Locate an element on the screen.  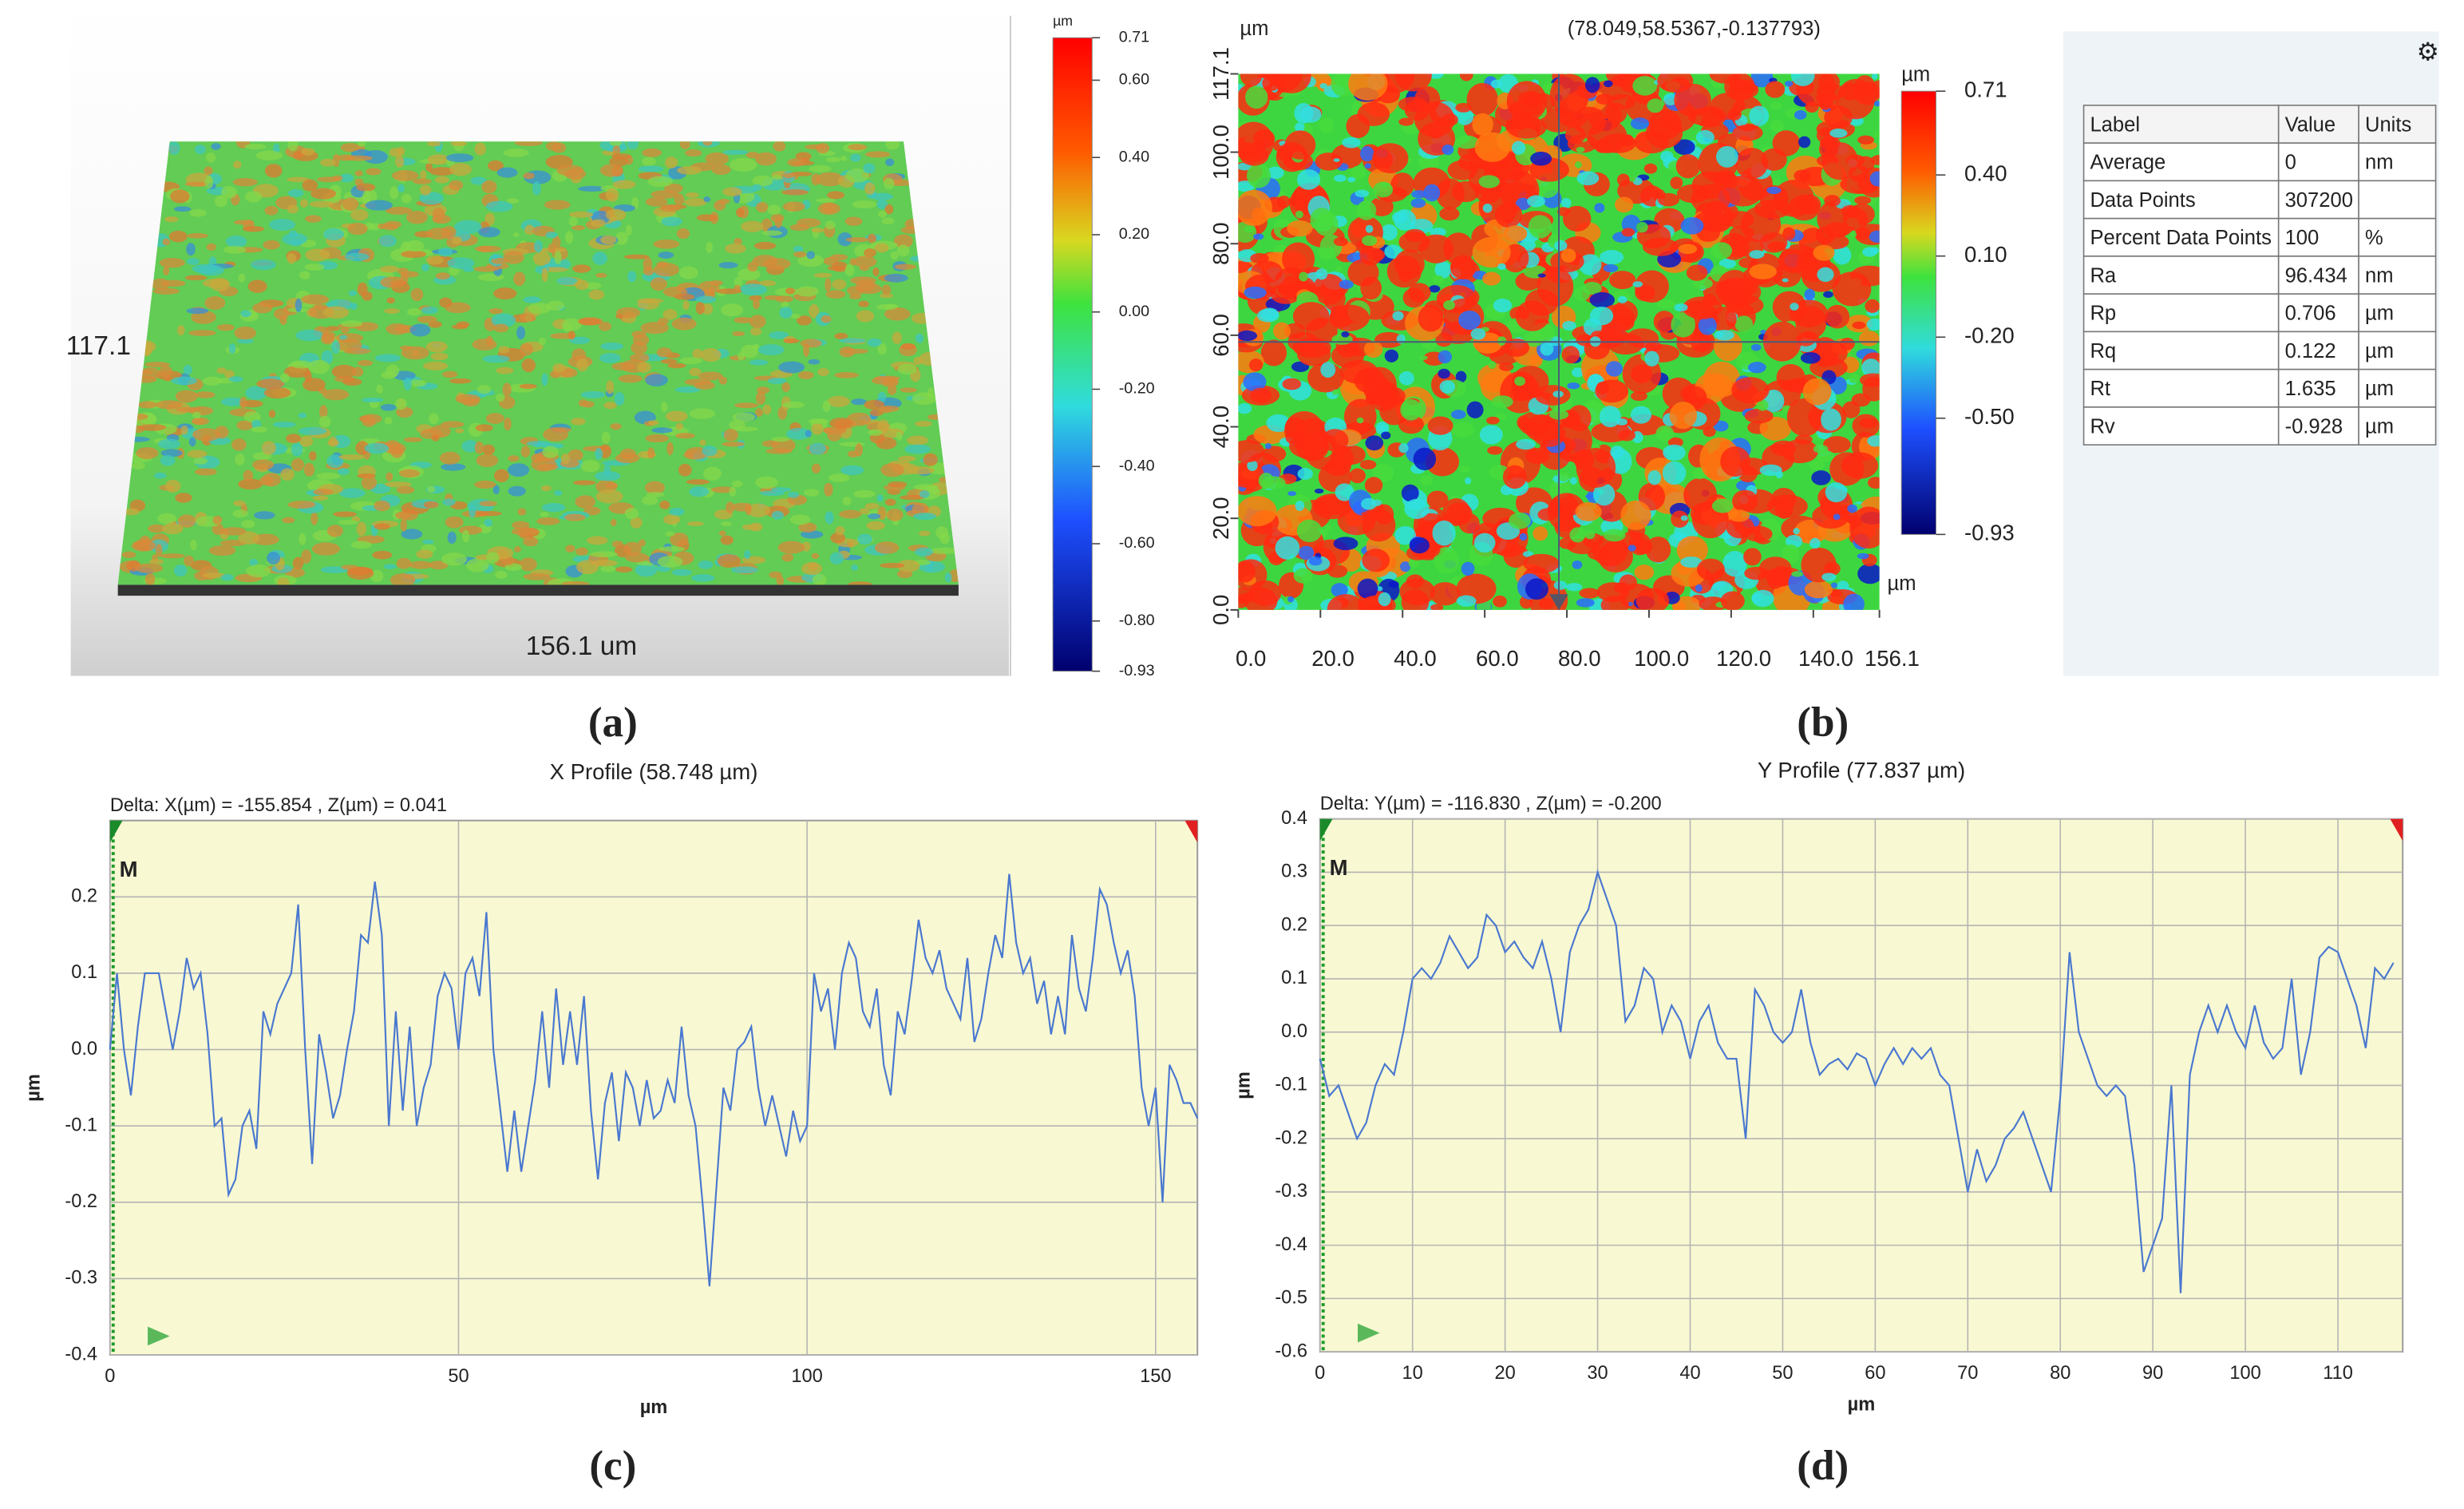
y-tick-label: 60.0 is located at coordinates (1221, 336).